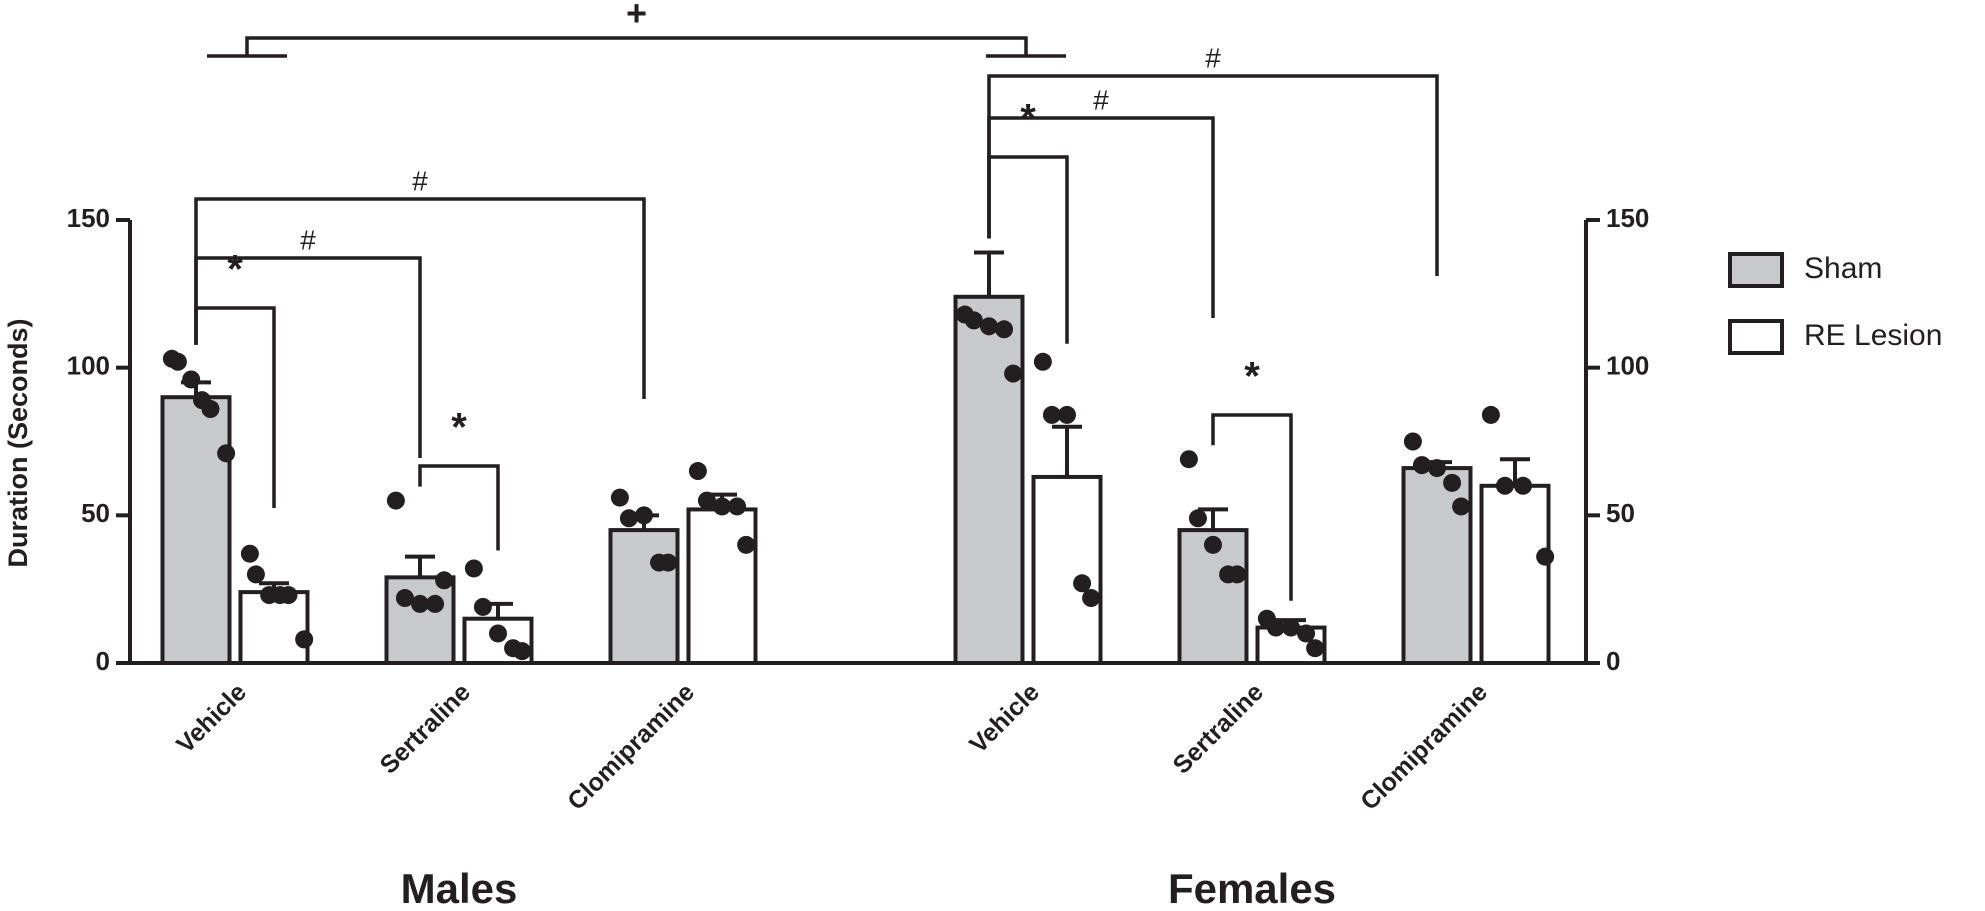 The height and width of the screenshot is (911, 1985). Describe the element at coordinates (1620, 513) in the screenshot. I see `y-tick-label-right: 50` at that location.